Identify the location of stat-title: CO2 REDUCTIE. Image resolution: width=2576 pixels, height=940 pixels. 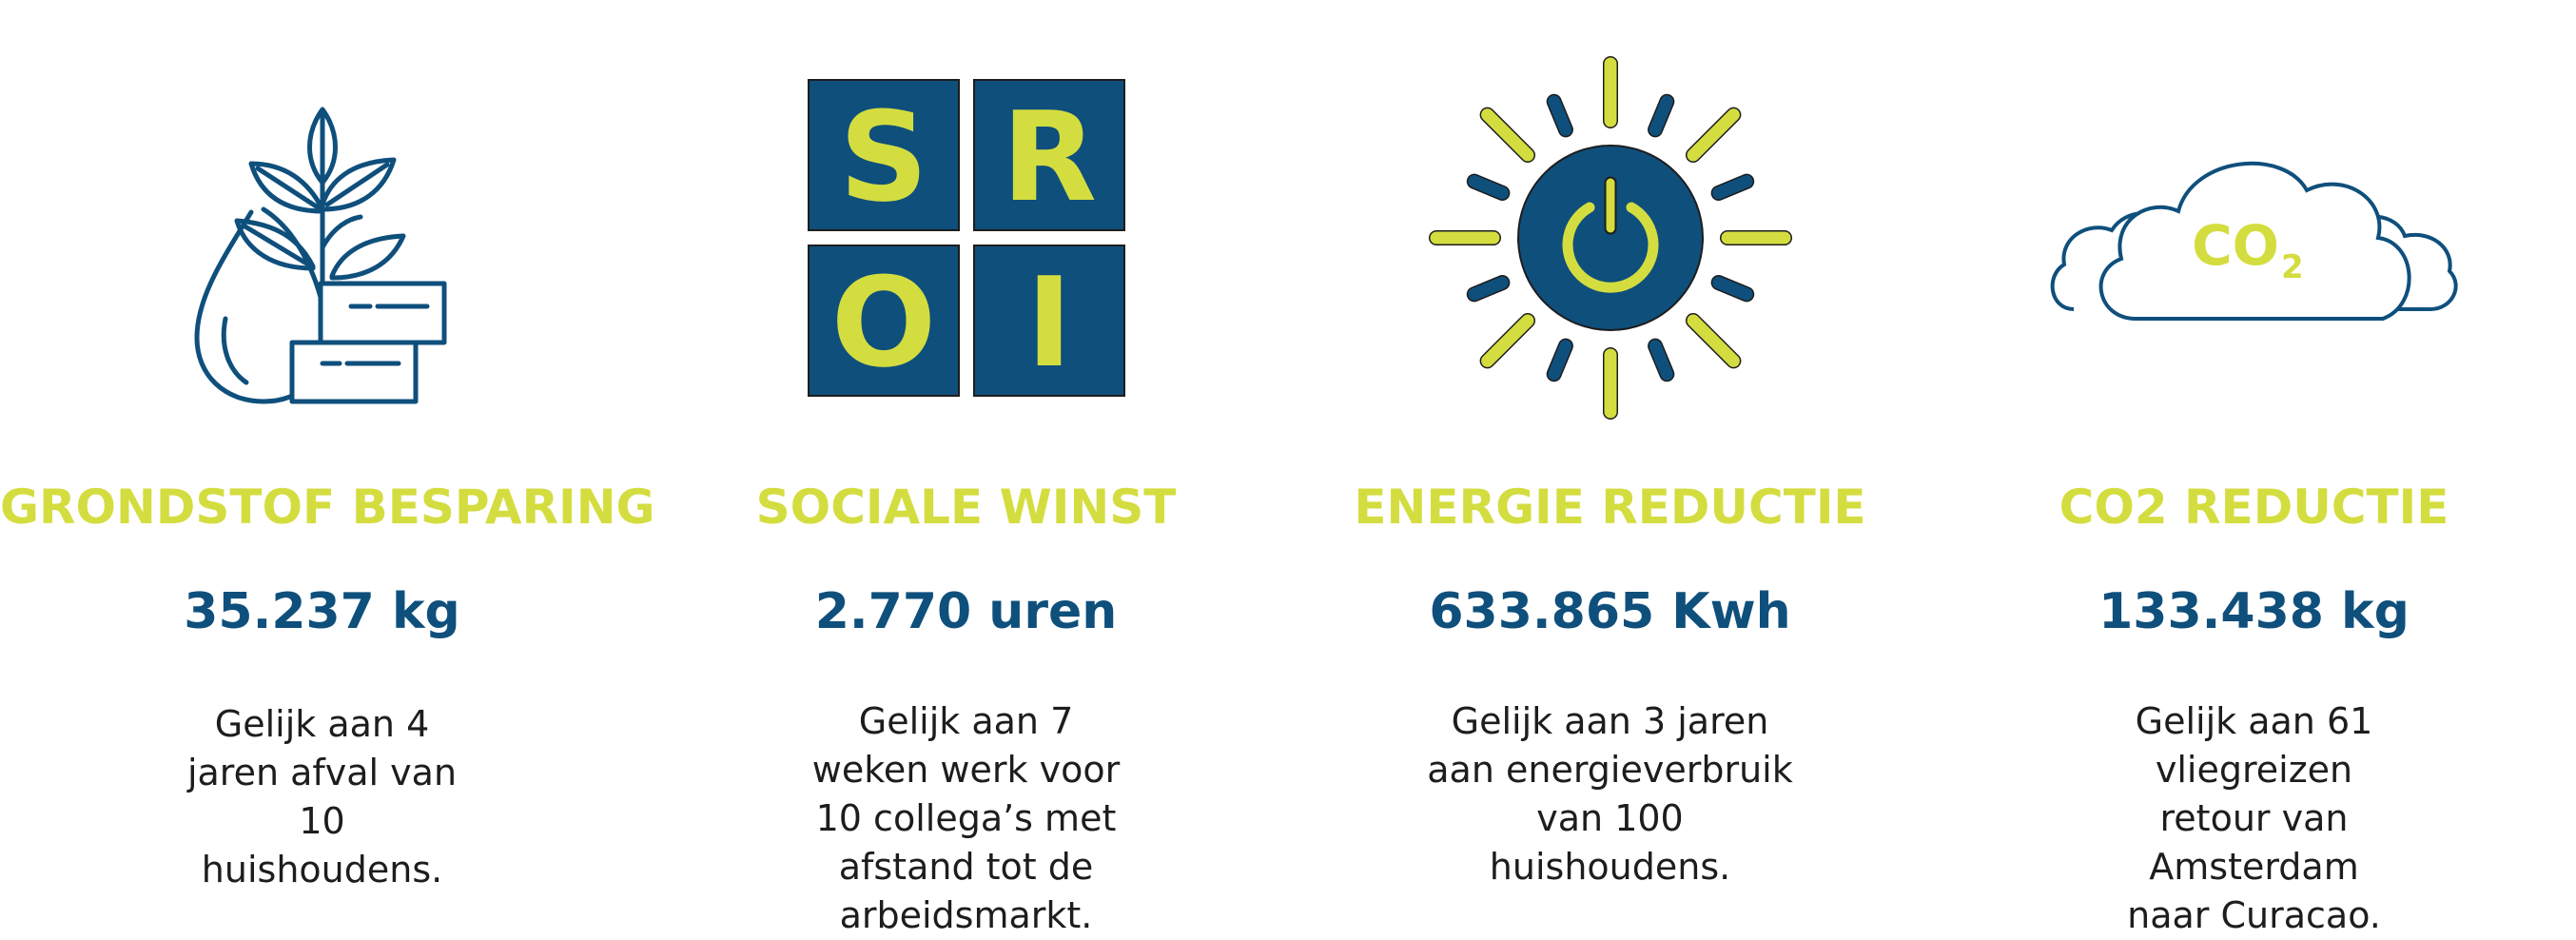
(2254, 508).